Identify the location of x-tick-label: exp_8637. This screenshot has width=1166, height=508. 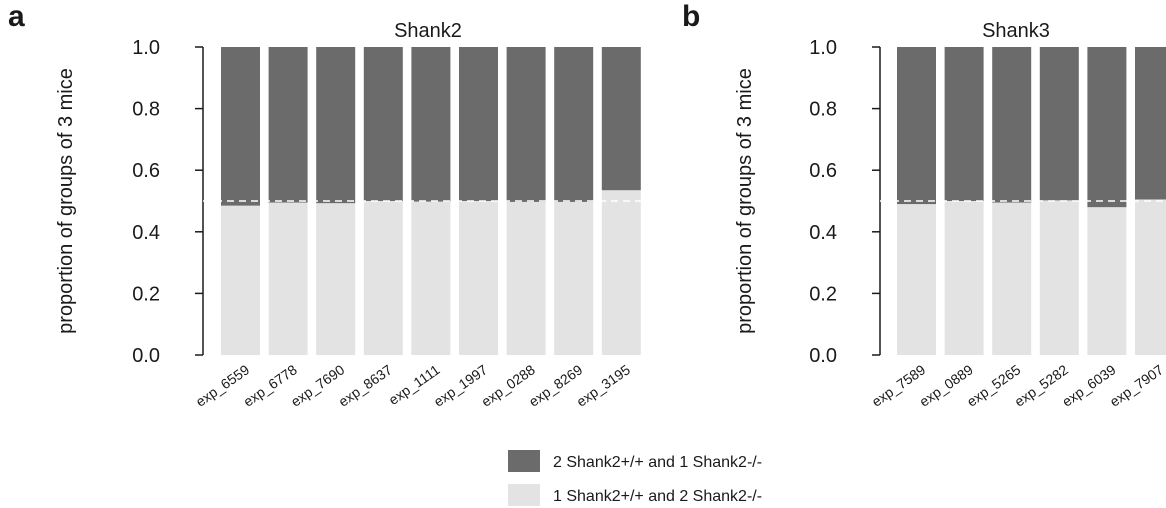
(365, 385).